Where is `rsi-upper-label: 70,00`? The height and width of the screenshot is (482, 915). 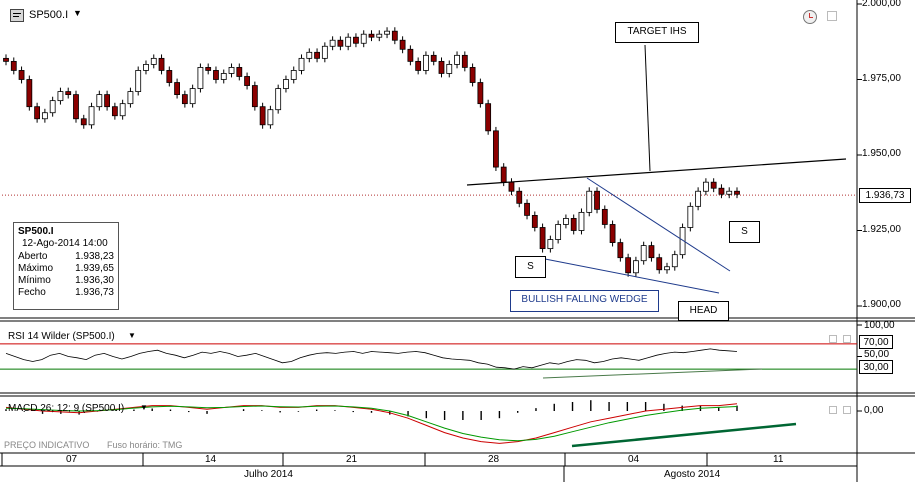
rsi-upper-label: 70,00 is located at coordinates (876, 342).